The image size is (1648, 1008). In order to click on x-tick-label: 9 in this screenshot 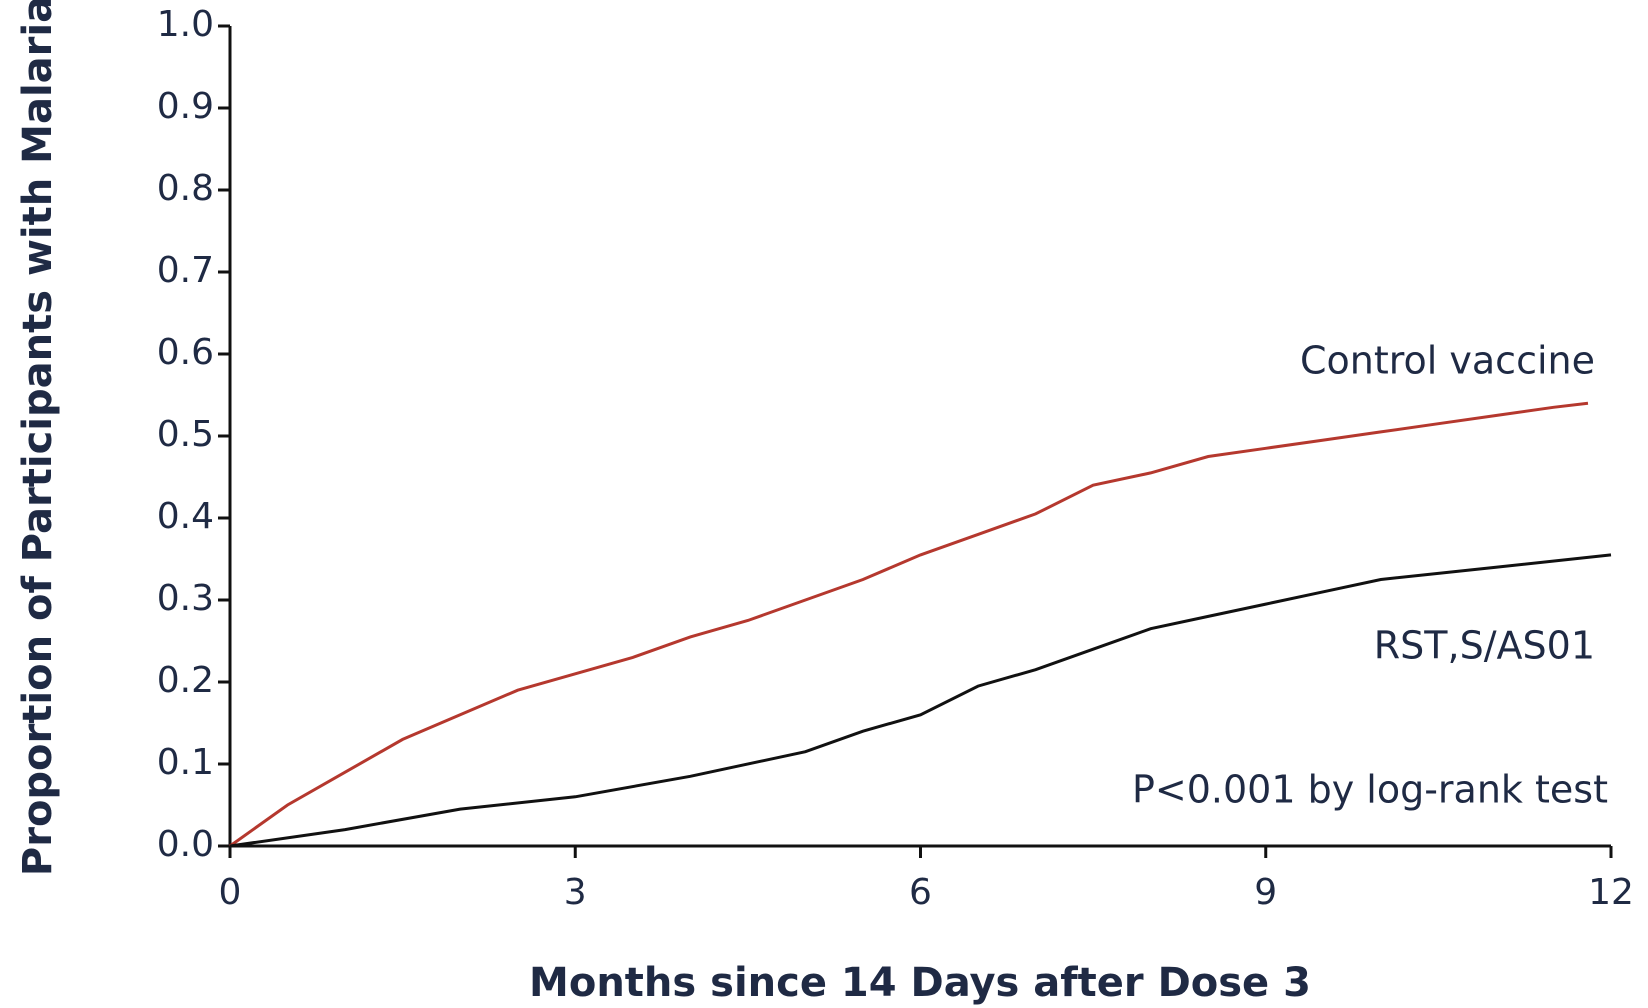, I will do `click(1265, 892)`.